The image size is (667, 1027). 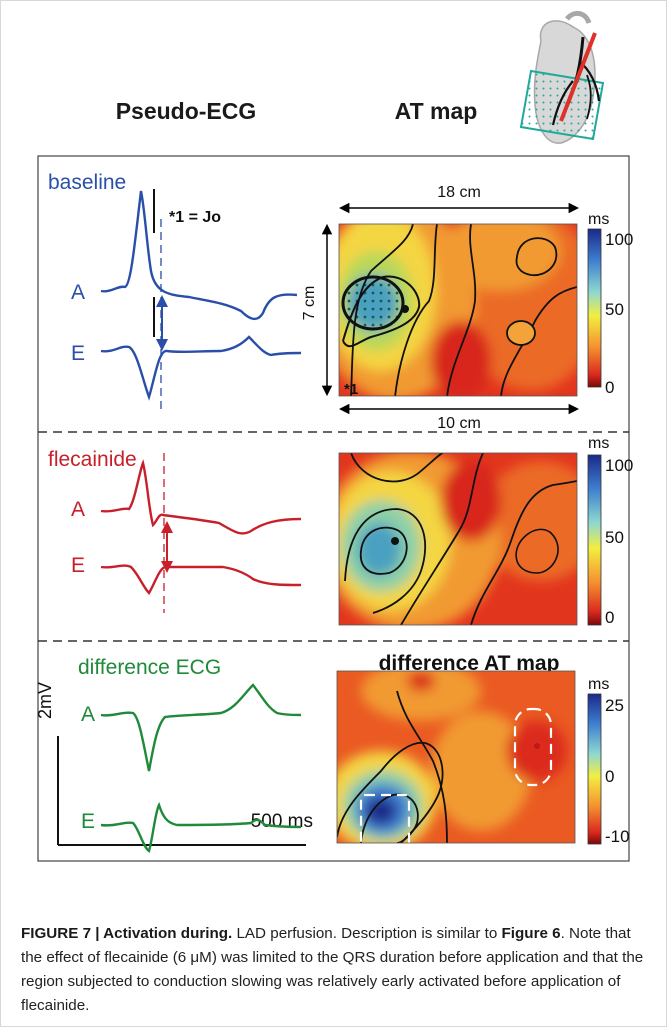 What do you see at coordinates (309, 303) in the screenshot?
I see `dim-height: 7 cm` at bounding box center [309, 303].